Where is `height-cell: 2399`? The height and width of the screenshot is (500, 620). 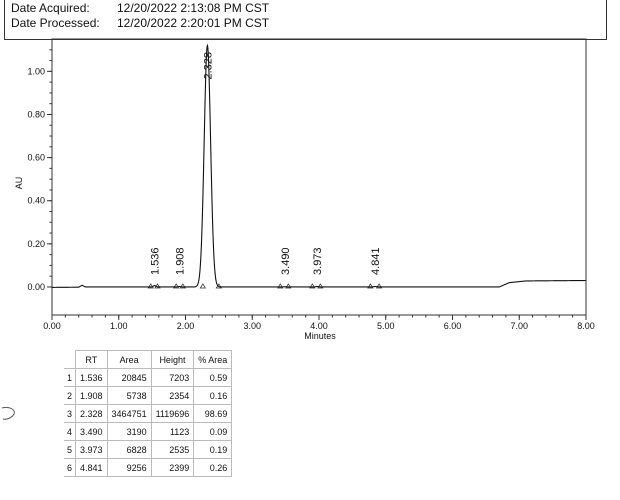
height-cell: 2399 is located at coordinates (172, 467).